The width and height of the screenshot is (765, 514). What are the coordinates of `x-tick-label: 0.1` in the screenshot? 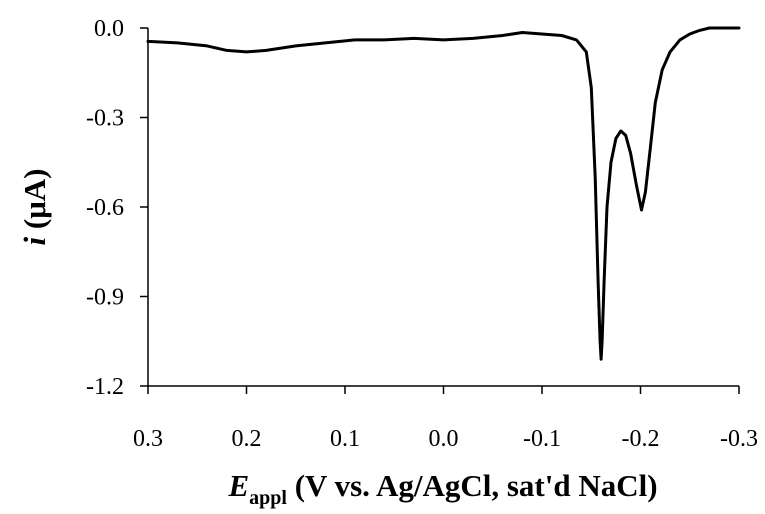 It's located at (345, 439).